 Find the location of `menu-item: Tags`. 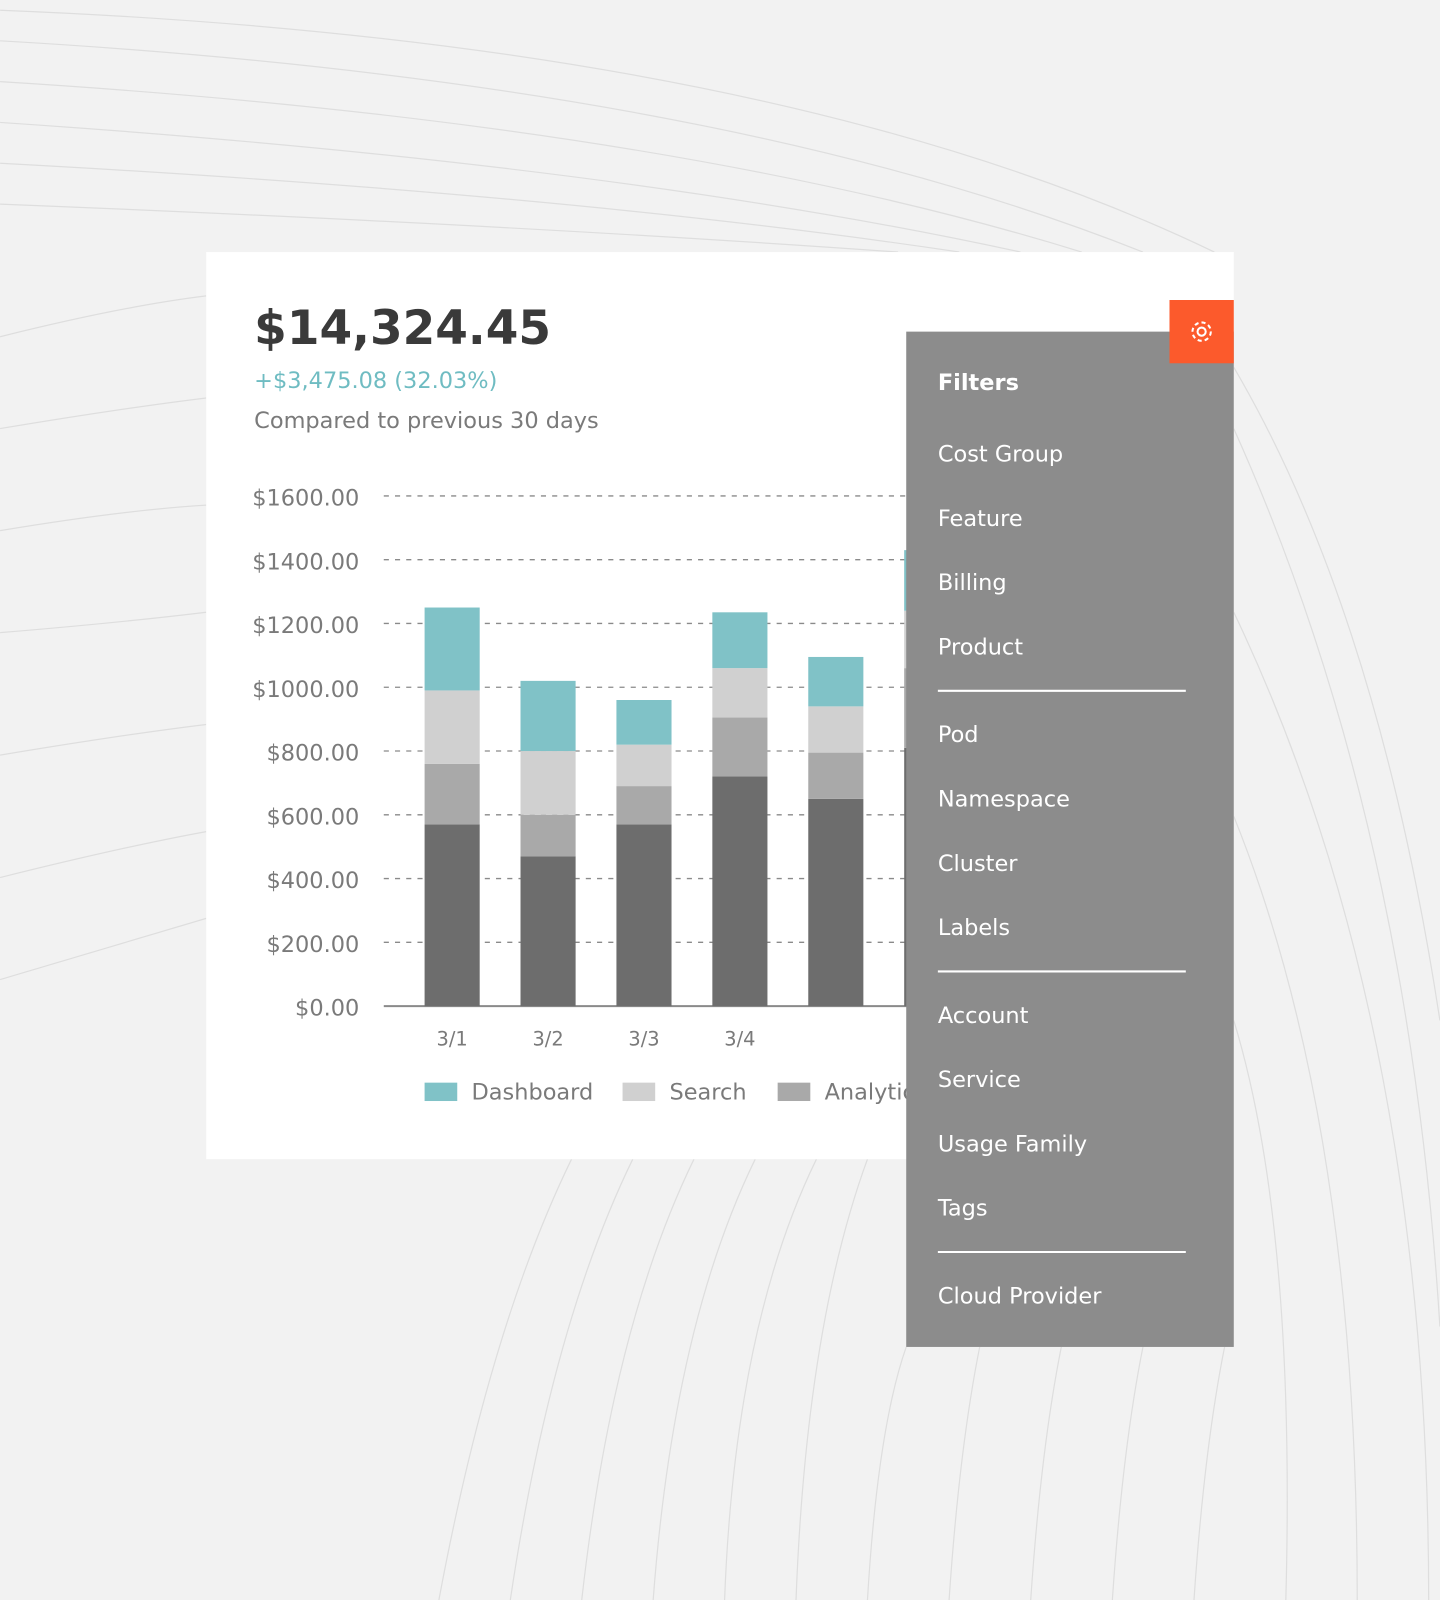

menu-item: Tags is located at coordinates (962, 1209).